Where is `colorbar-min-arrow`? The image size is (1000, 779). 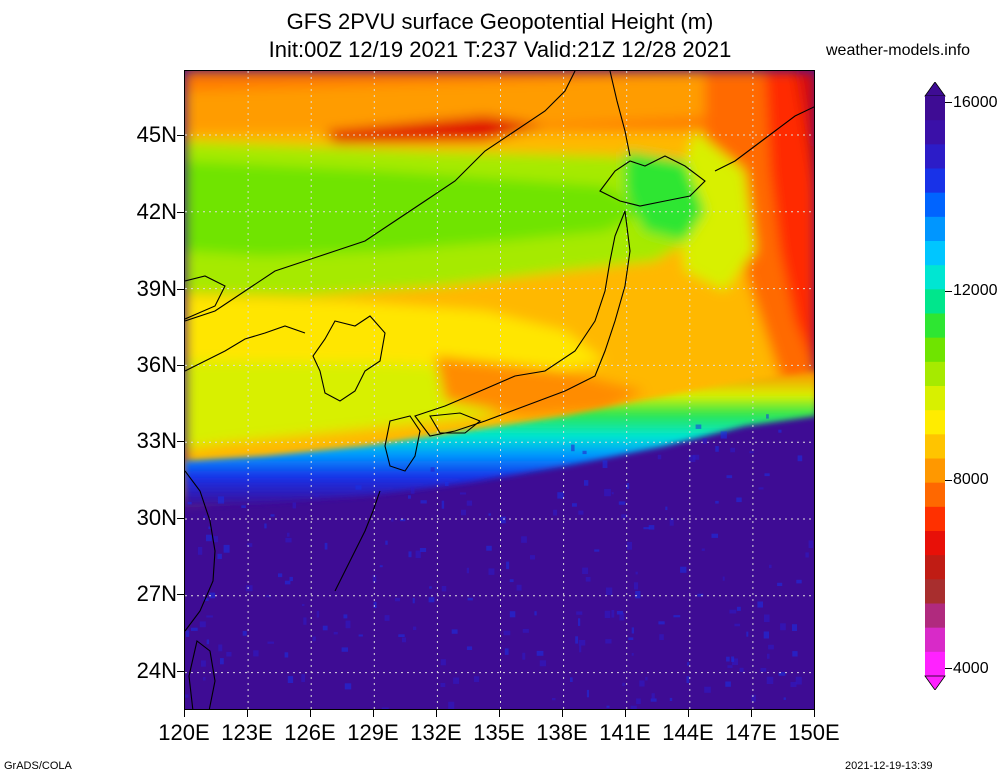 colorbar-min-arrow is located at coordinates (935, 682).